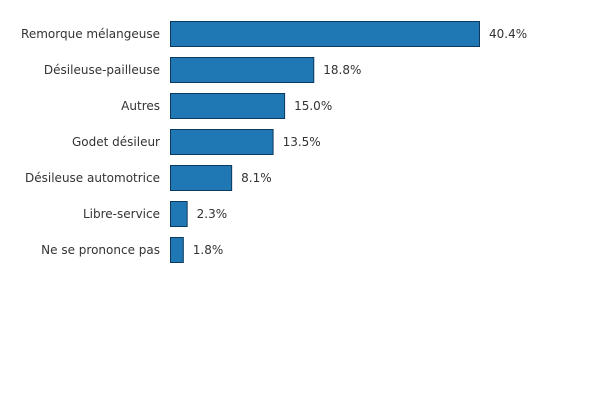  I want to click on category-label: Remorque mélangeuse, so click(90, 34).